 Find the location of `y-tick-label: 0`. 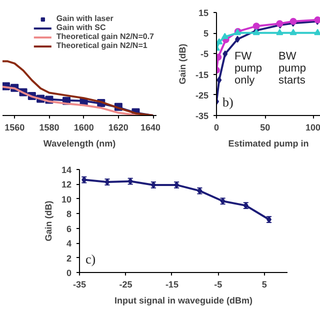

y-tick-label: 0 is located at coordinates (69, 273).